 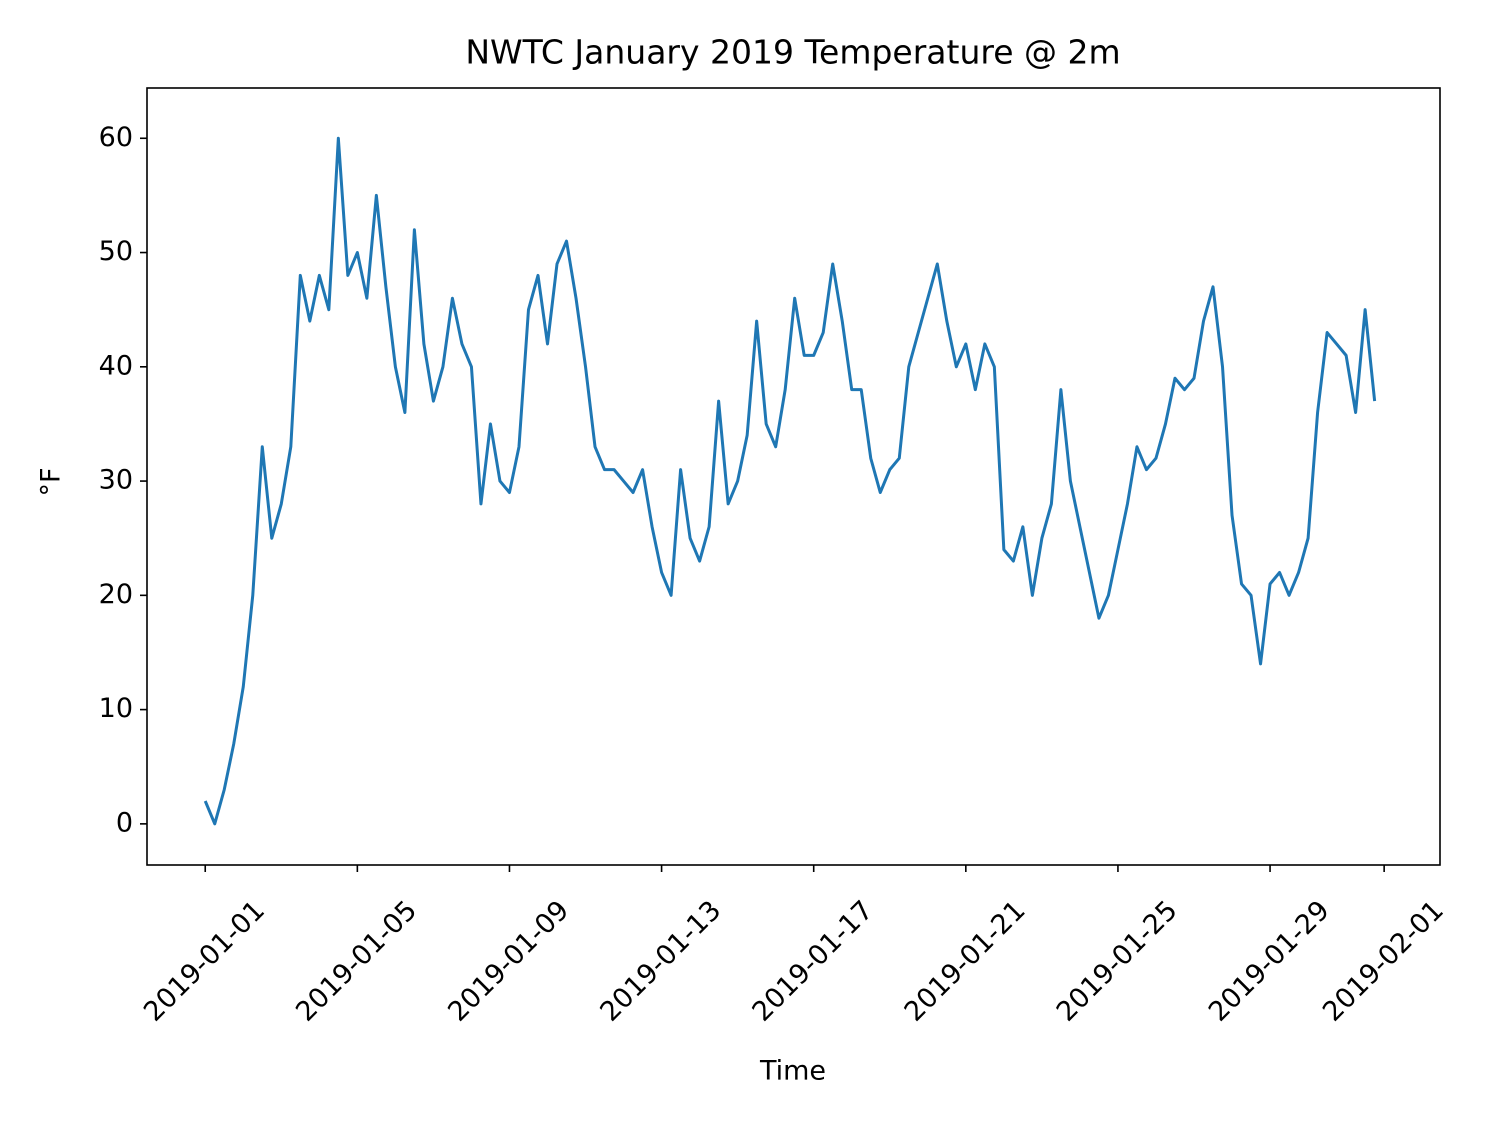 What do you see at coordinates (813, 961) in the screenshot?
I see `x-tick-label: 2019-01-17` at bounding box center [813, 961].